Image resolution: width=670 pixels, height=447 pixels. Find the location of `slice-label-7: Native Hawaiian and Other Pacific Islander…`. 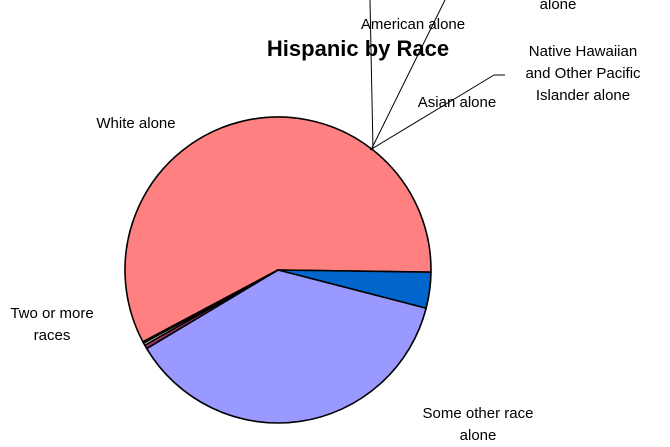

slice-label-7: Native Hawaiian and Other Pacific Islander… is located at coordinates (583, 73).